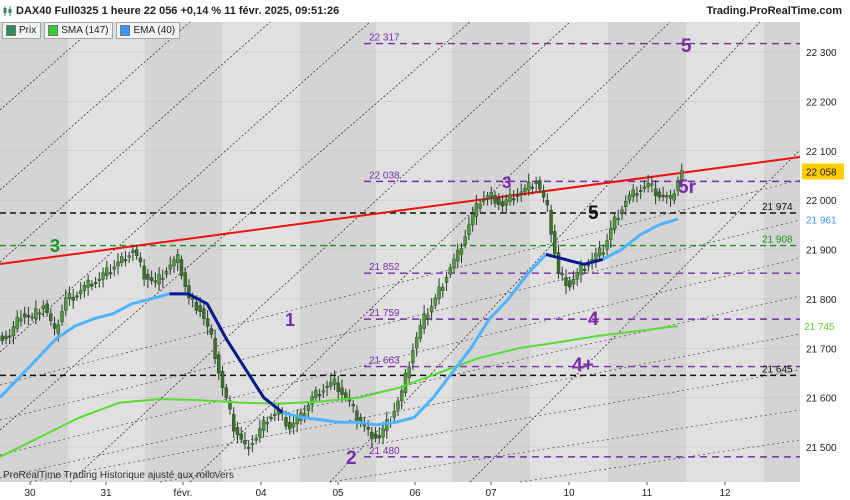 This screenshot has width=850, height=500. What do you see at coordinates (79, 30) in the screenshot?
I see `legend-item-sma: SMA (147)` at bounding box center [79, 30].